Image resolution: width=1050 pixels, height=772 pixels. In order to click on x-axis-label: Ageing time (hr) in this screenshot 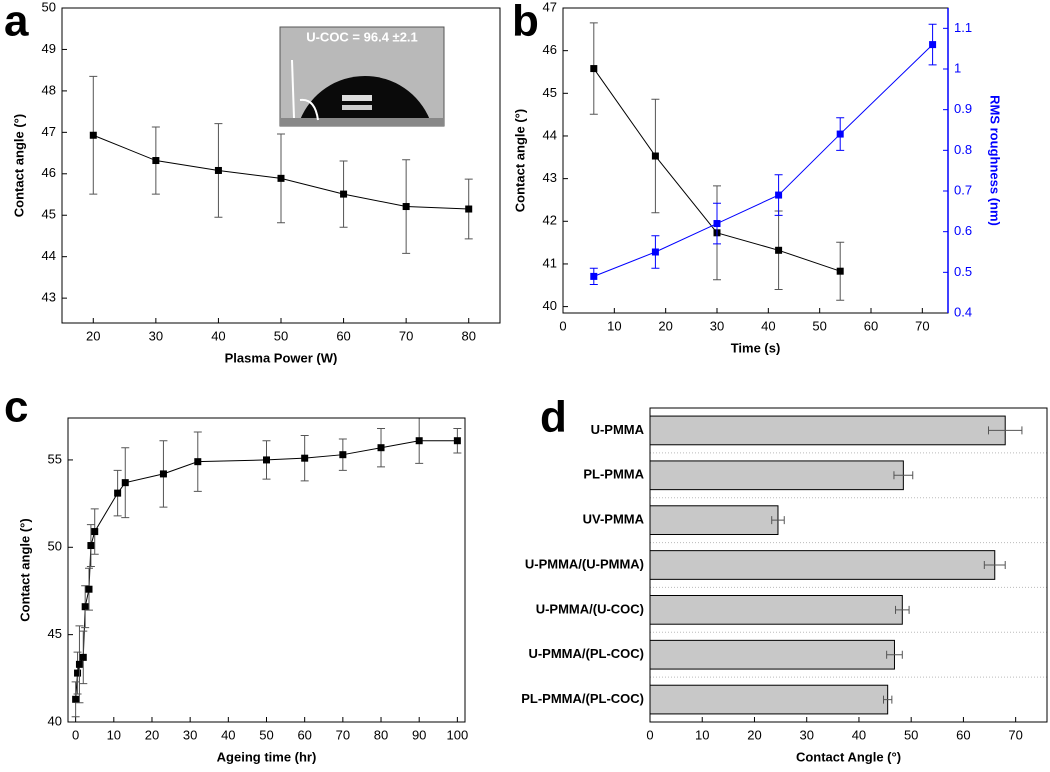, I will do `click(267, 756)`.